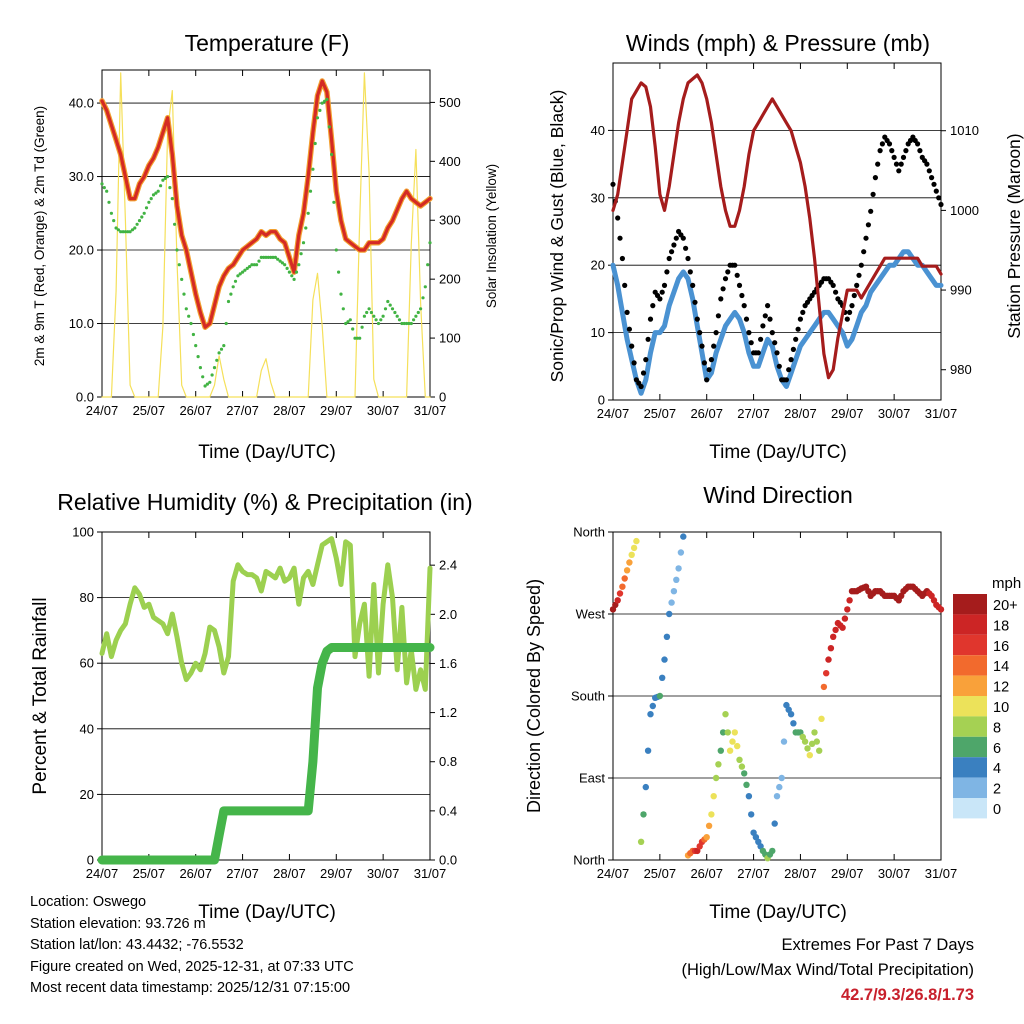 The width and height of the screenshot is (1024, 1024). Describe the element at coordinates (448, 565) in the screenshot. I see `y2-tick-label: 2.4` at that location.